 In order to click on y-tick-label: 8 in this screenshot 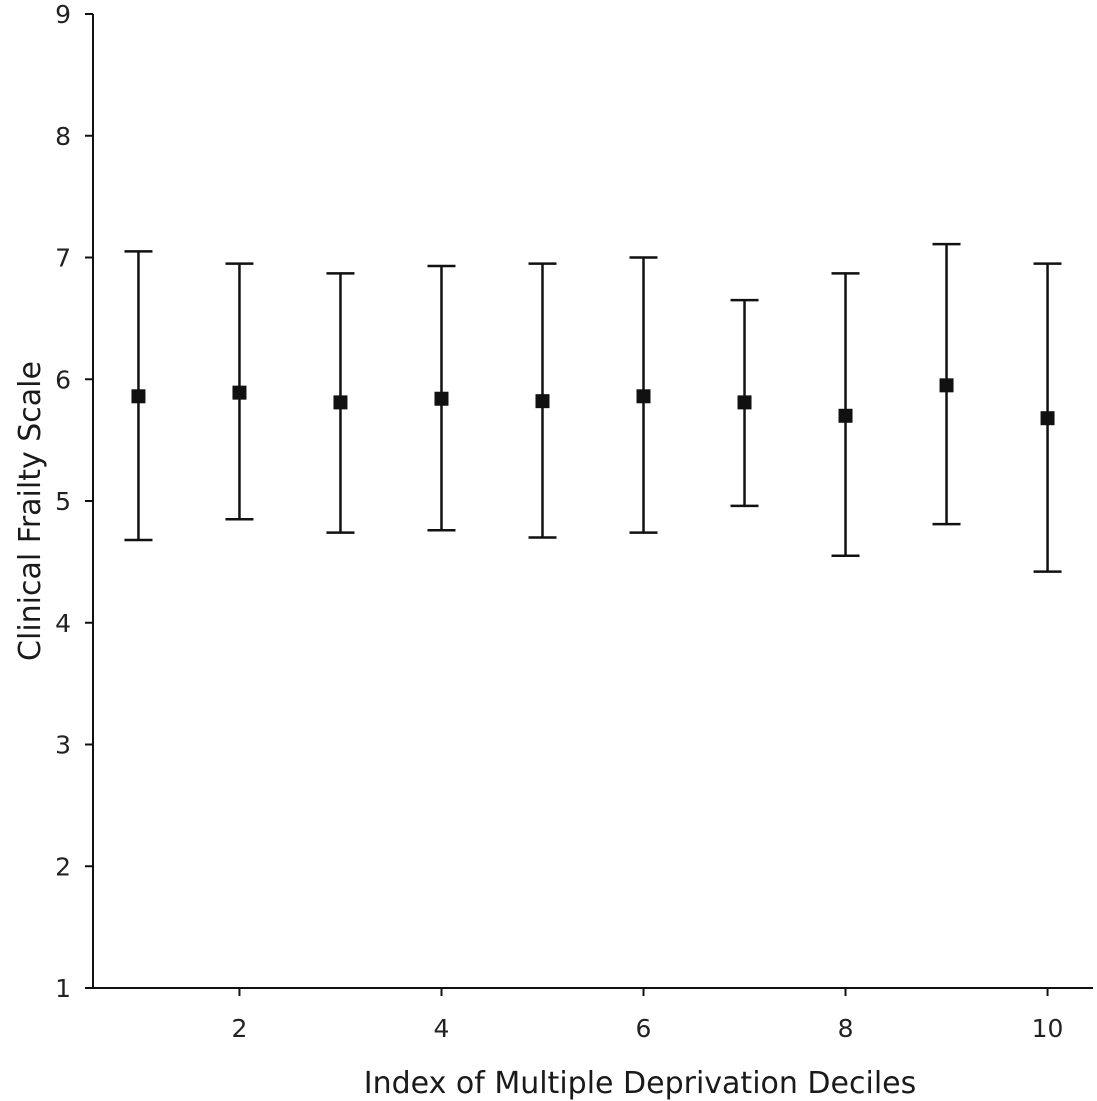, I will do `click(63, 136)`.